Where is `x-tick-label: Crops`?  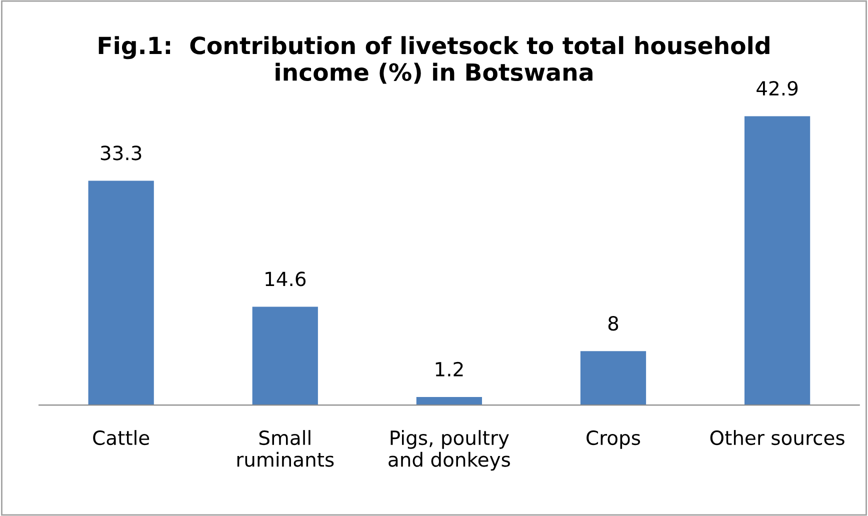
x-tick-label: Crops is located at coordinates (613, 439).